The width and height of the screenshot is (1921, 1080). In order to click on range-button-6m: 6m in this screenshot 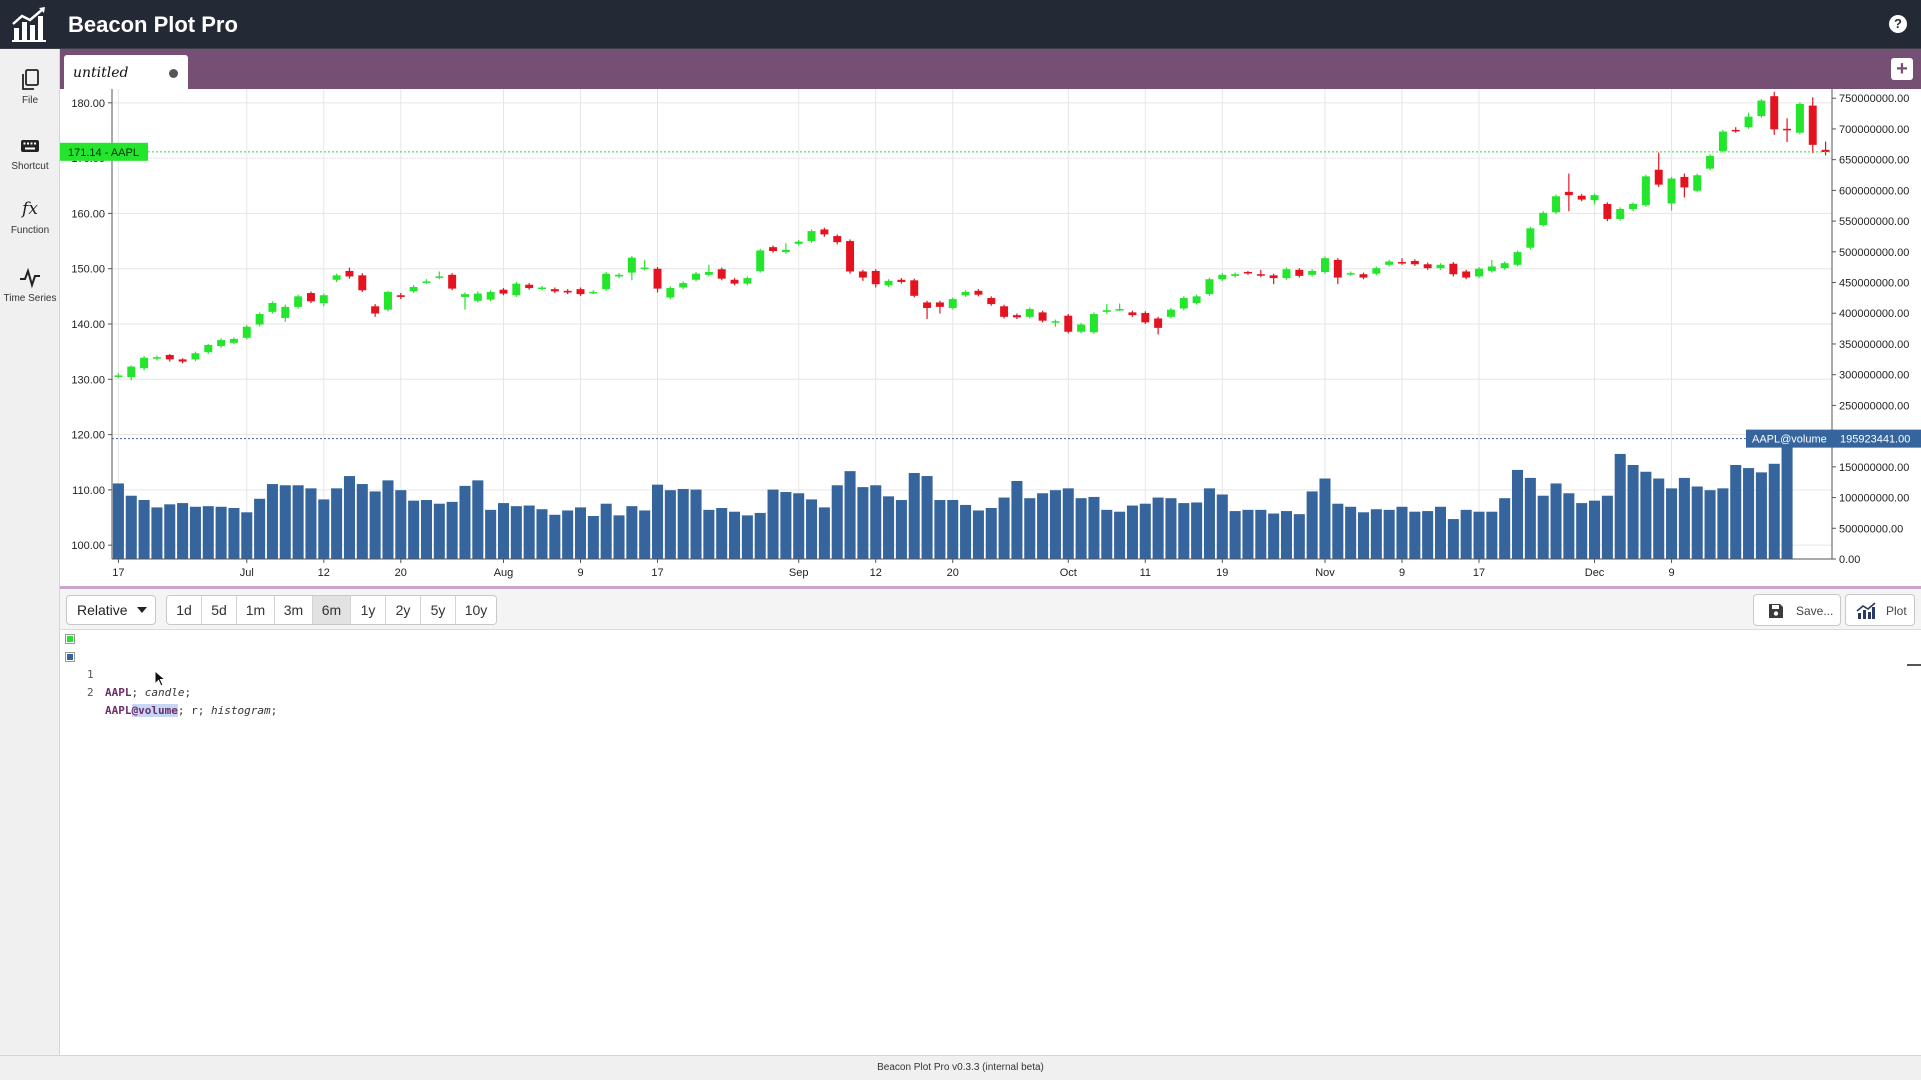, I will do `click(332, 610)`.